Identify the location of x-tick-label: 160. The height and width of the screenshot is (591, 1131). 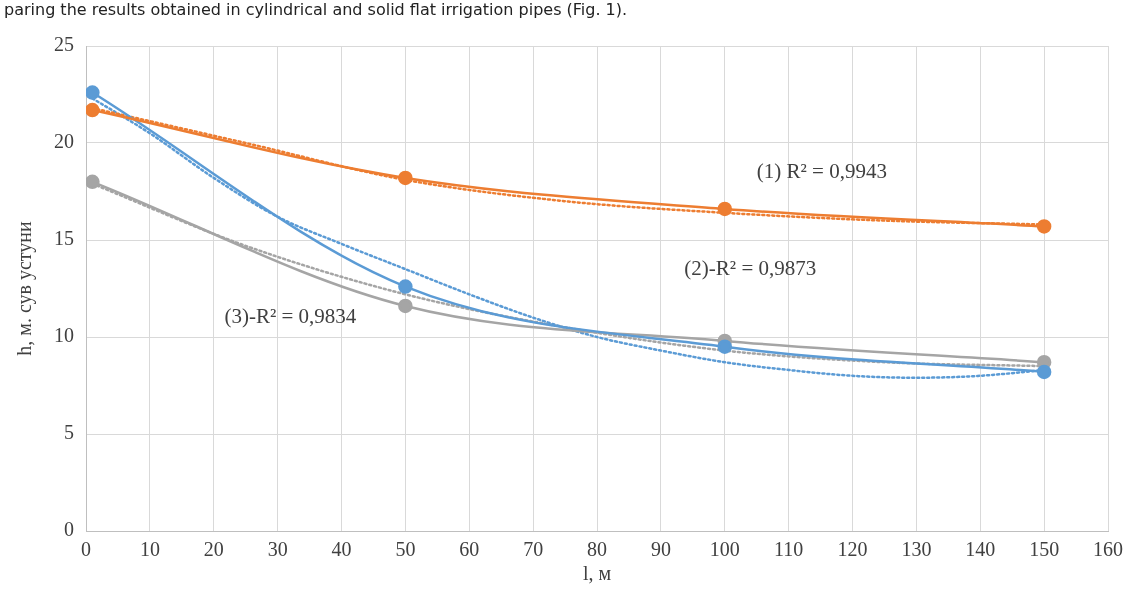
(1108, 549).